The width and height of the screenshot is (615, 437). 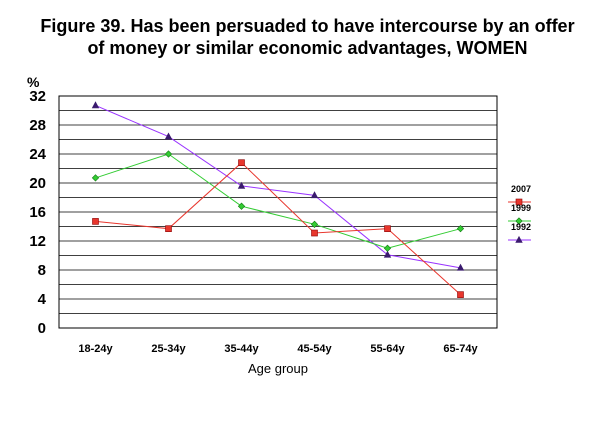 What do you see at coordinates (519, 213) in the screenshot?
I see `legend: 2007 1999 1992` at bounding box center [519, 213].